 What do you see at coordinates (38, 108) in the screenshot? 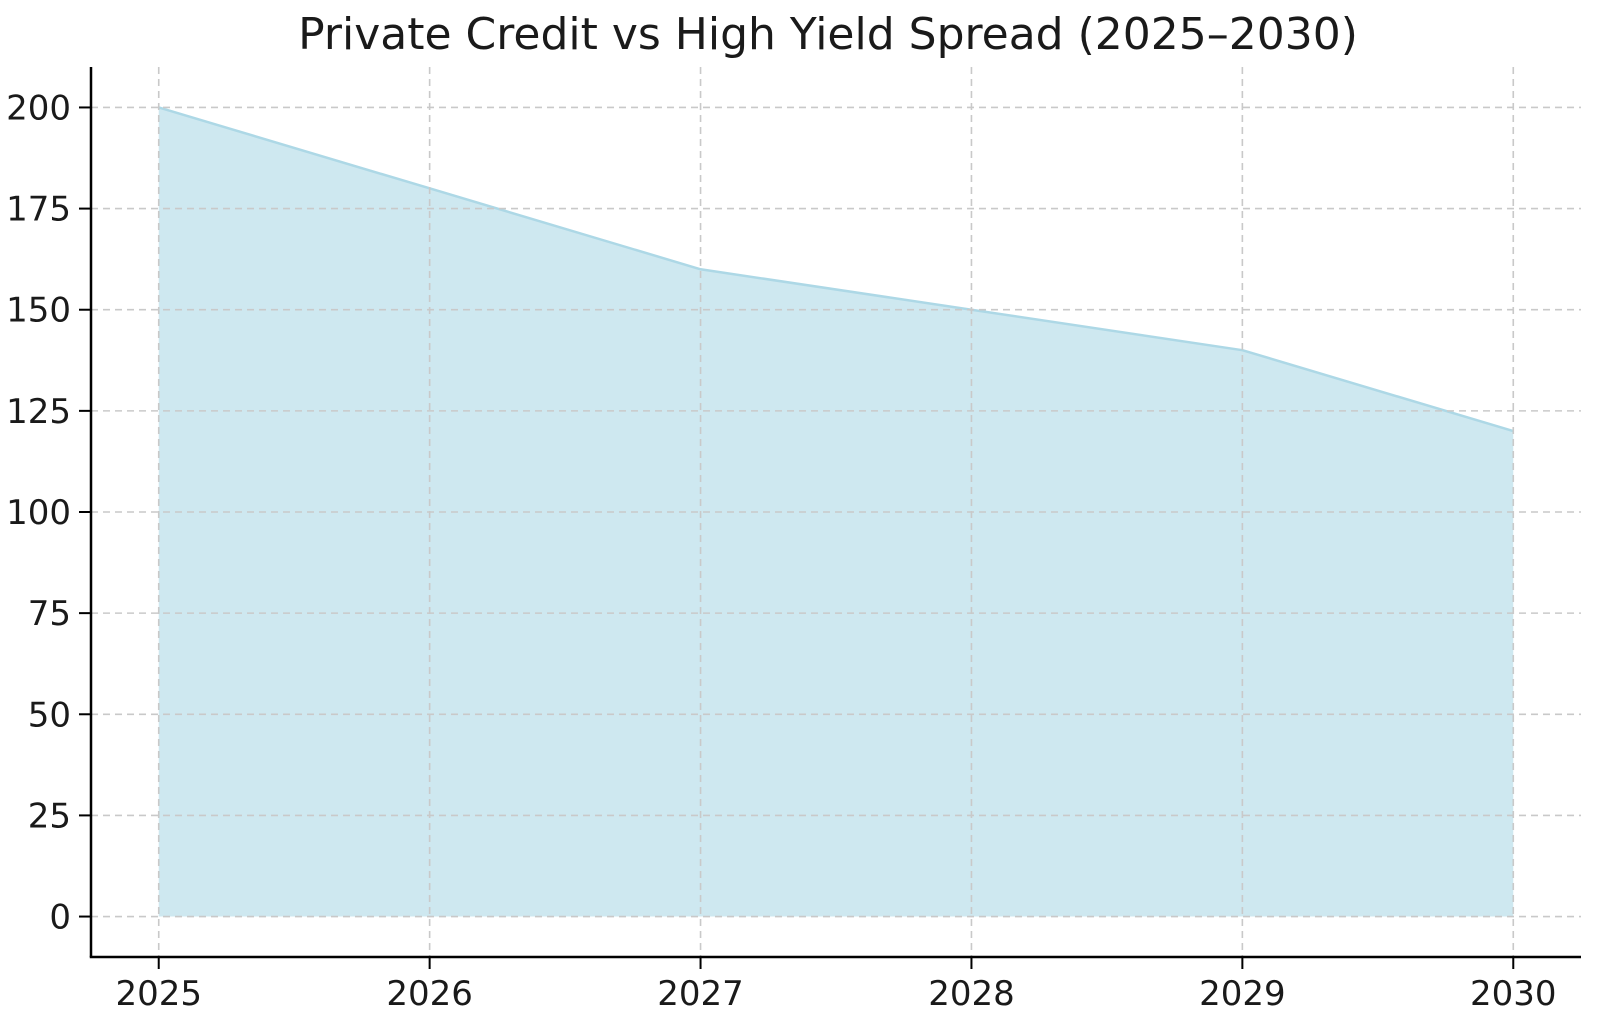
I see `y-tick-label: 200` at bounding box center [38, 108].